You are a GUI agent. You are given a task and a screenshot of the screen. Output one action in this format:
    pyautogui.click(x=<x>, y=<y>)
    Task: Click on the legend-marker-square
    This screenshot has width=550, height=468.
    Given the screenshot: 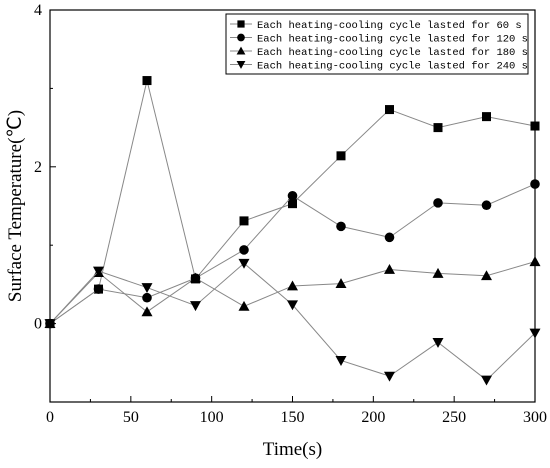 What is the action you would take?
    pyautogui.click(x=241, y=24)
    